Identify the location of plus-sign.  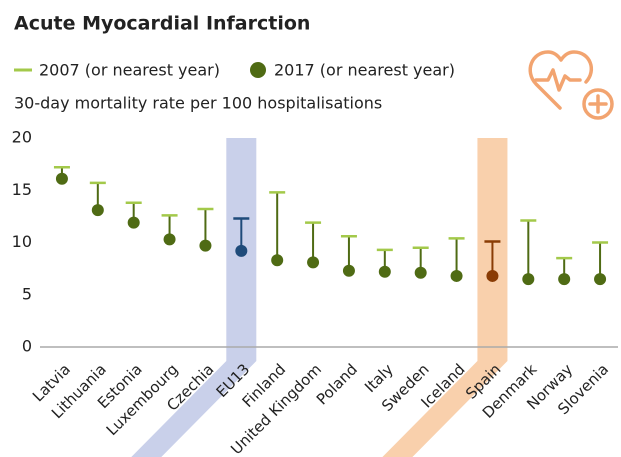
(598, 104).